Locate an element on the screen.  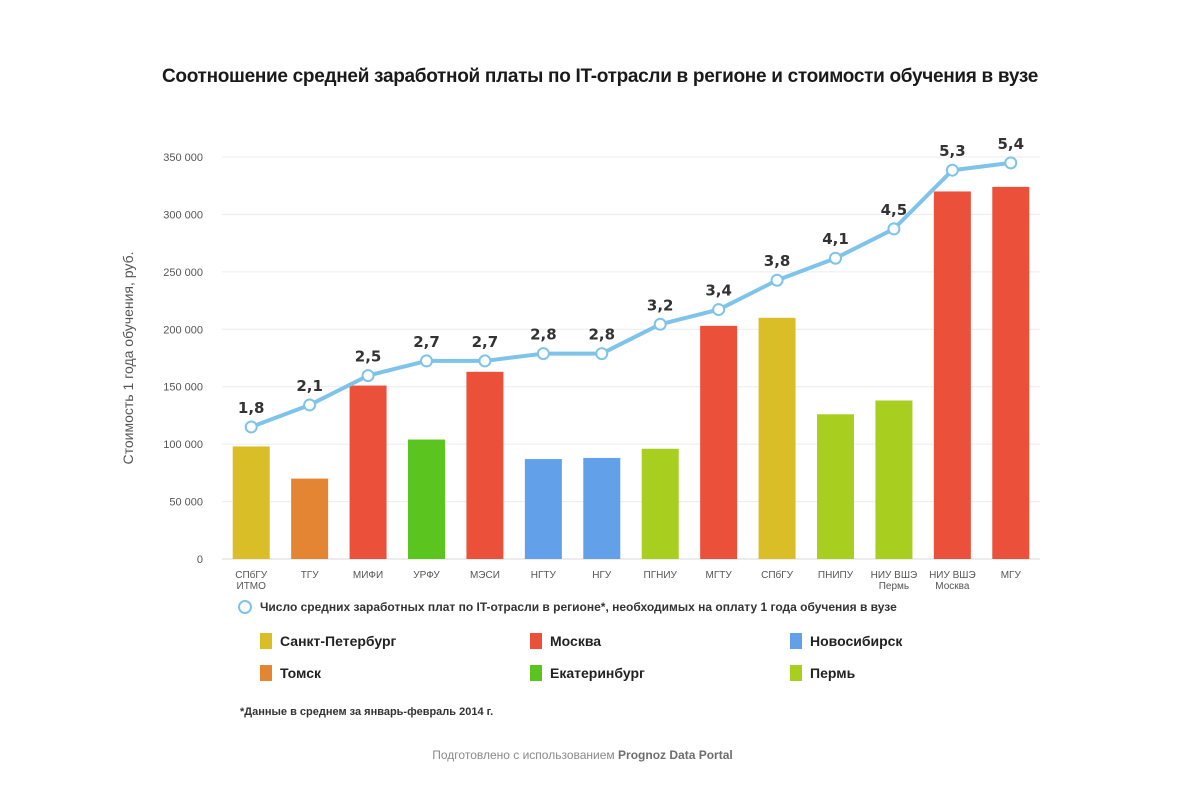
y-tick-label: 0 is located at coordinates (200, 560).